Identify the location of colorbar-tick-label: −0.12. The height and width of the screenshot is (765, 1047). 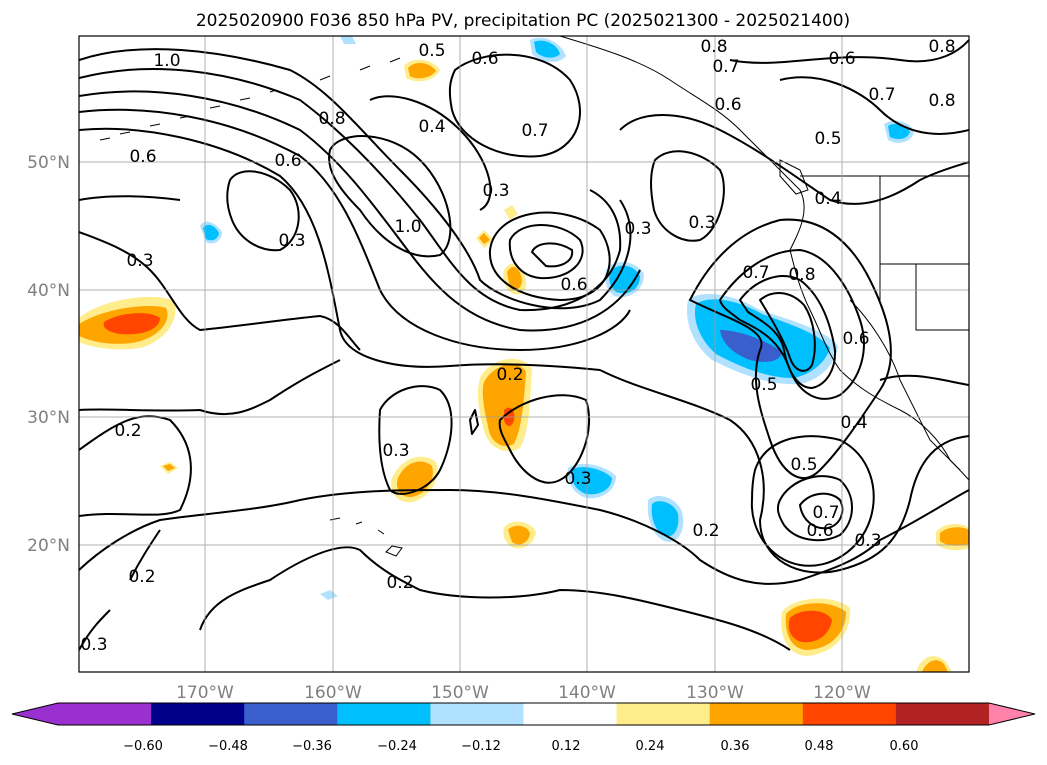
(481, 746).